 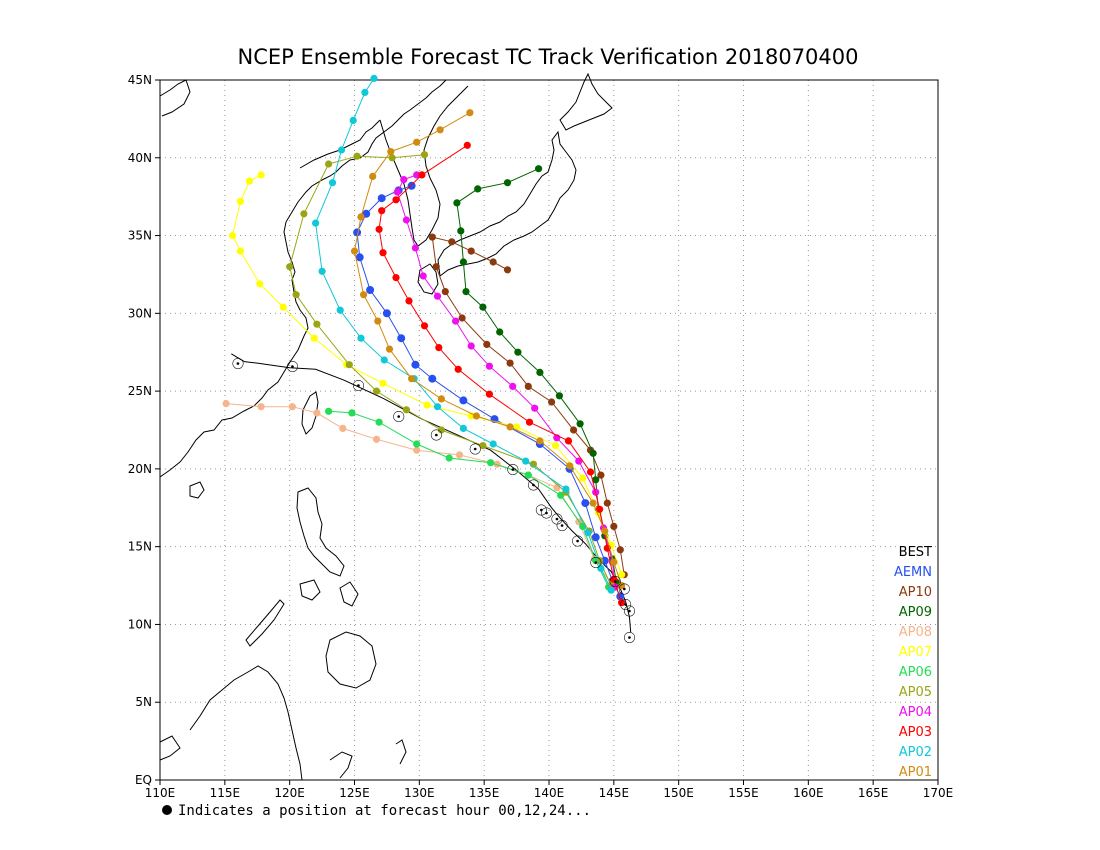 What do you see at coordinates (614, 793) in the screenshot?
I see `x-tick-label: 145E` at bounding box center [614, 793].